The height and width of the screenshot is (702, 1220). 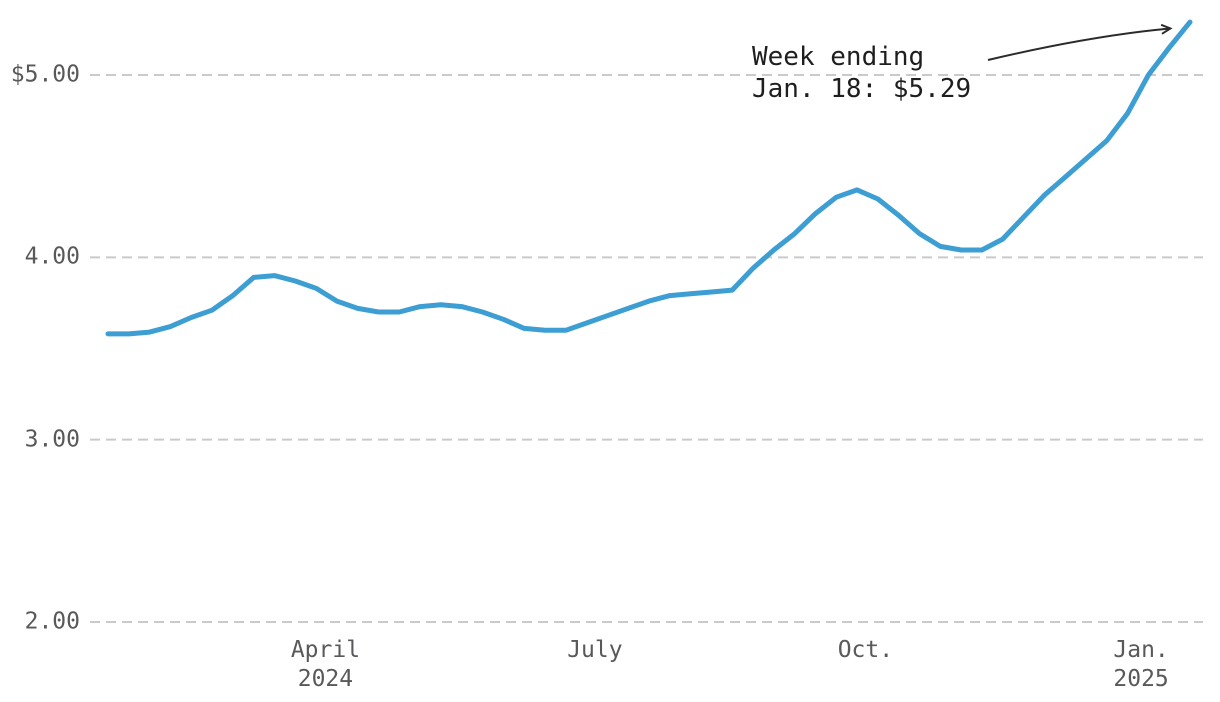 I want to click on x-tick-label: July, so click(x=595, y=650).